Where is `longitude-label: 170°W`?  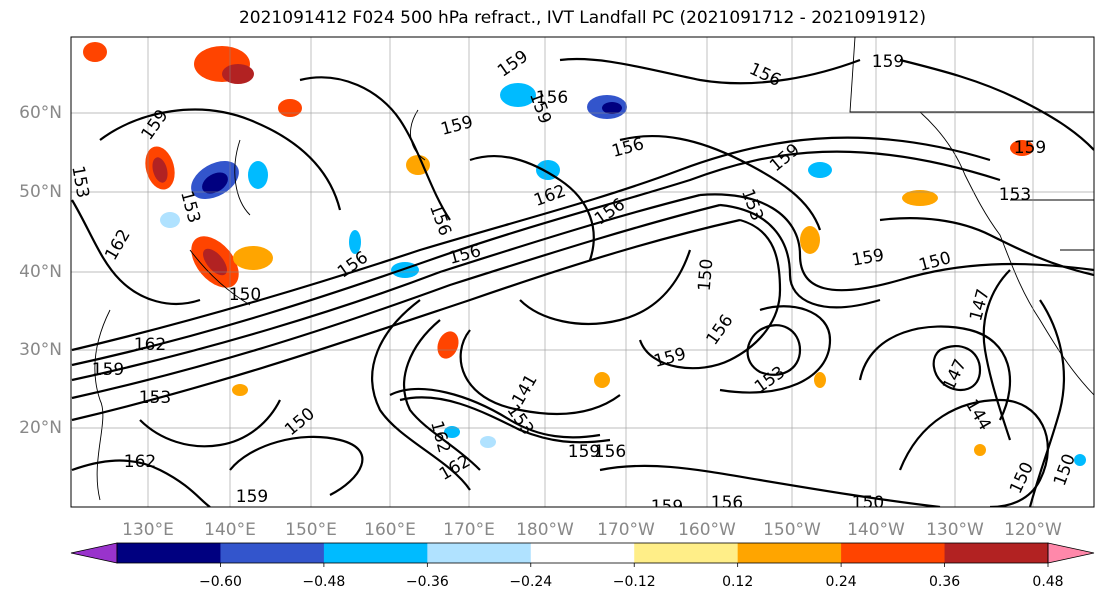
longitude-label: 170°W is located at coordinates (626, 530).